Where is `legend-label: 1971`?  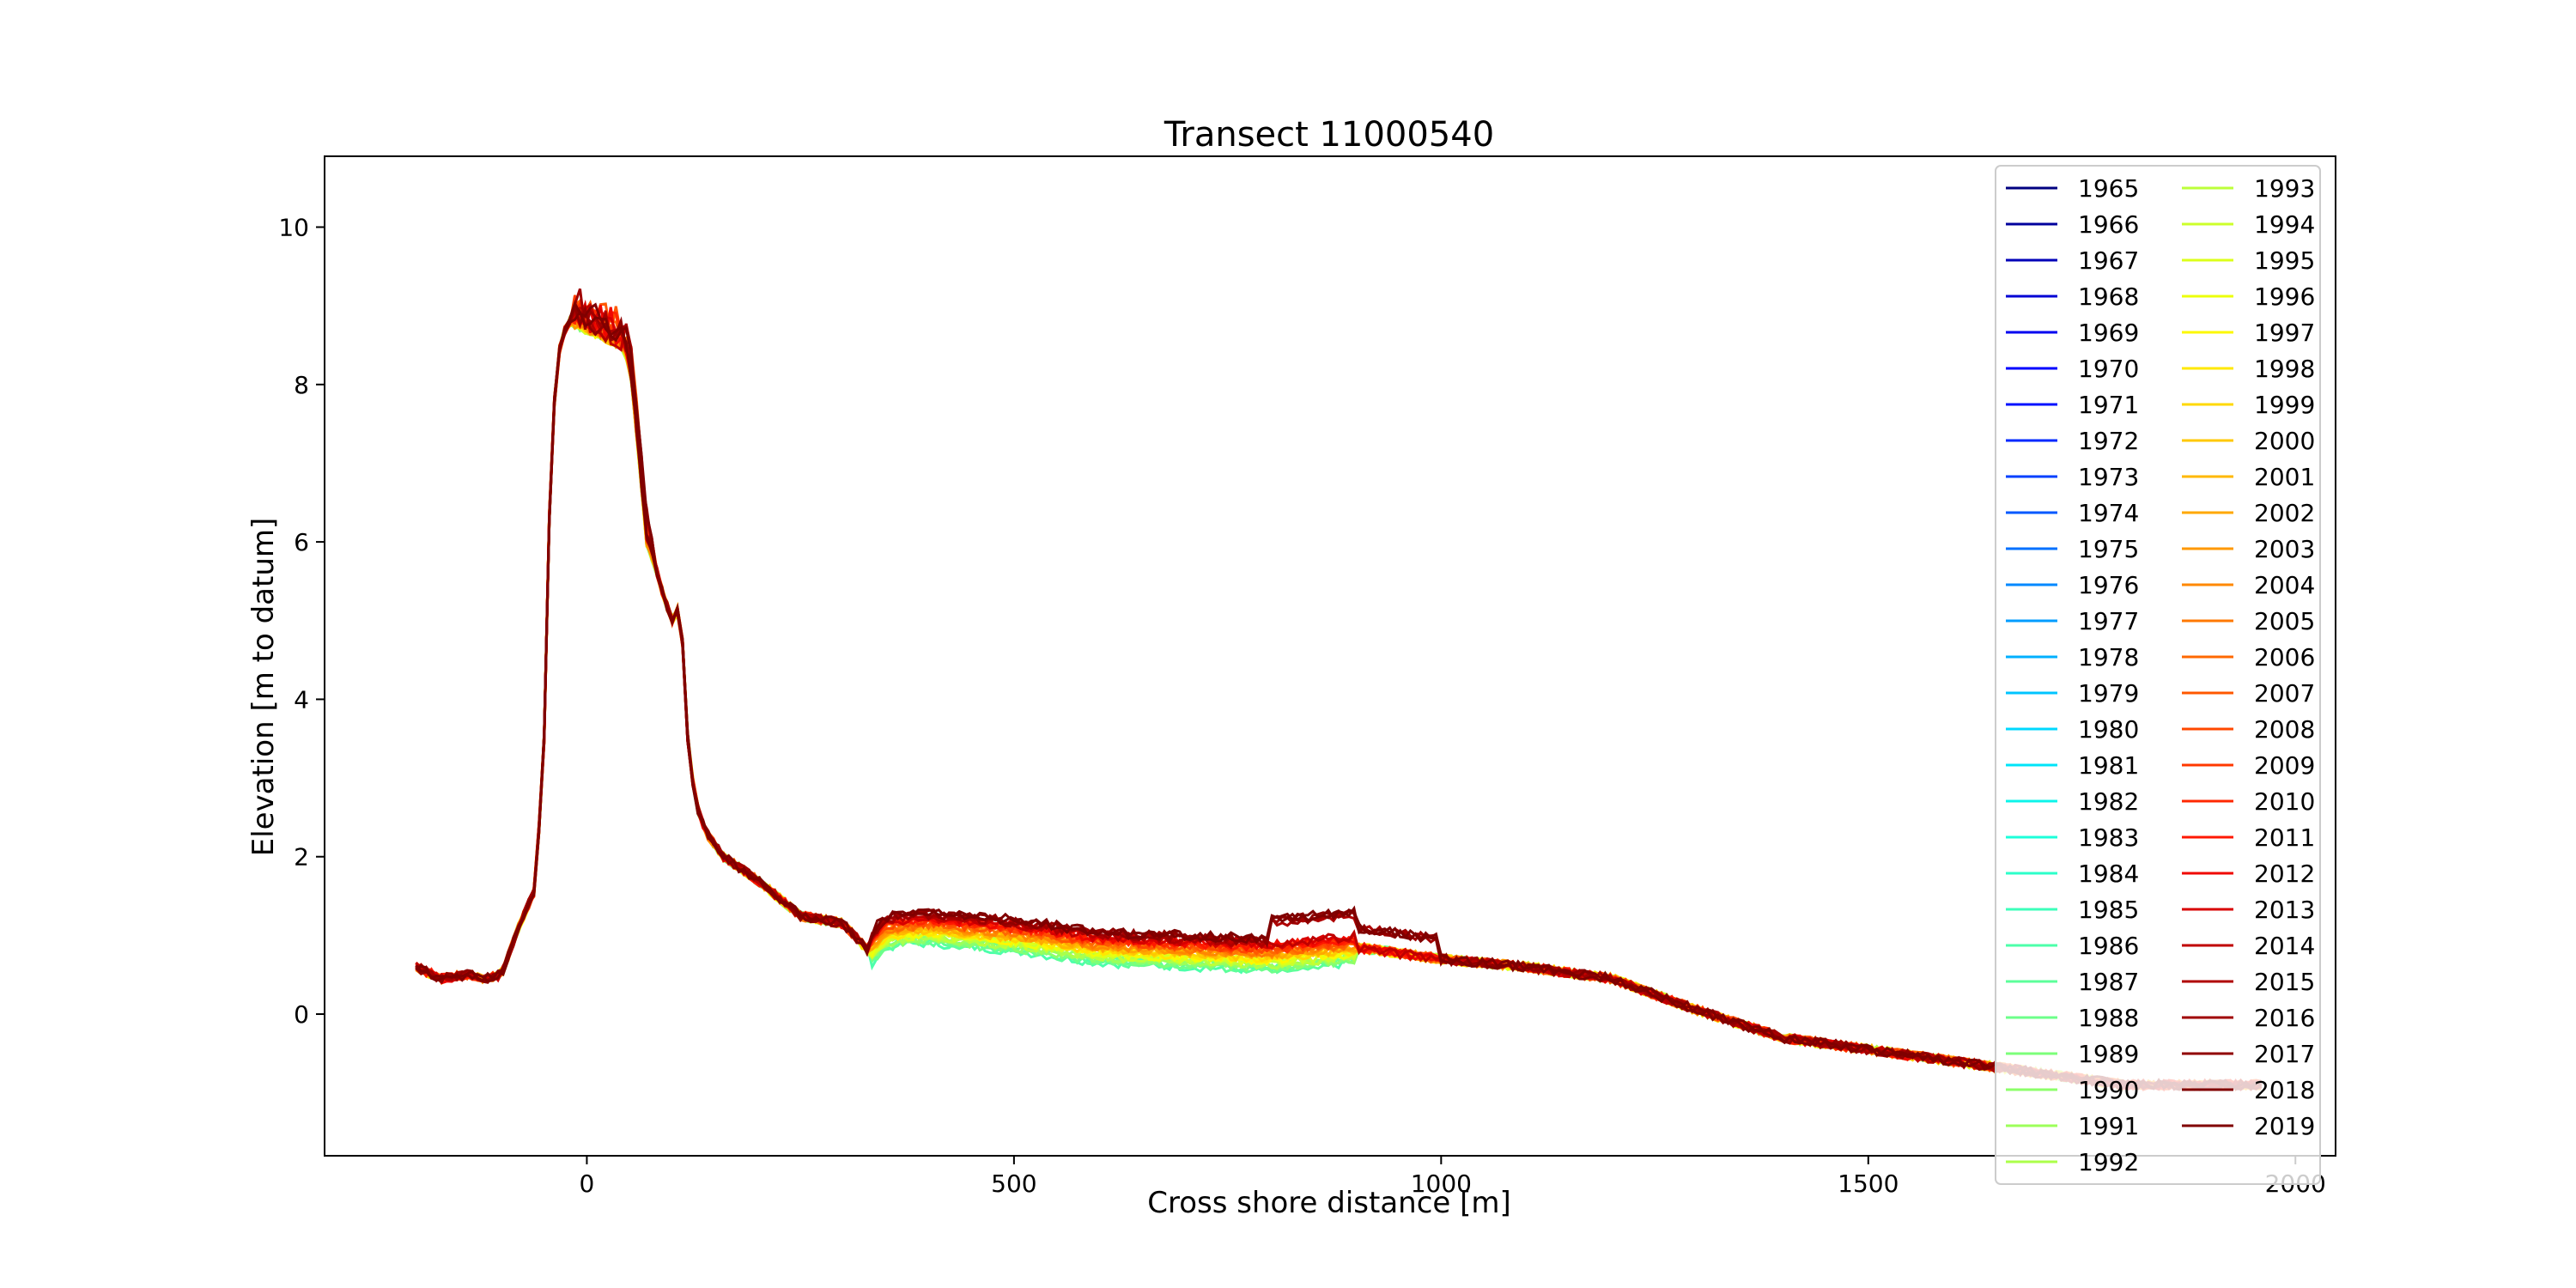 legend-label: 1971 is located at coordinates (2108, 405).